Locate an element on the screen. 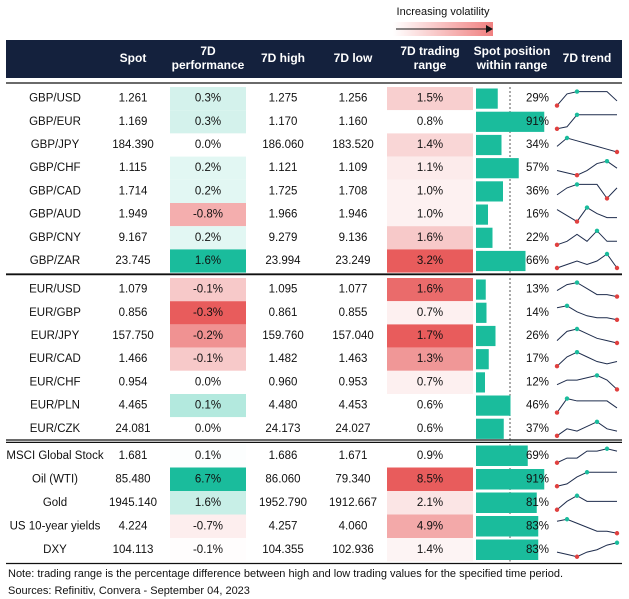  header-label: performance is located at coordinates (208, 65).